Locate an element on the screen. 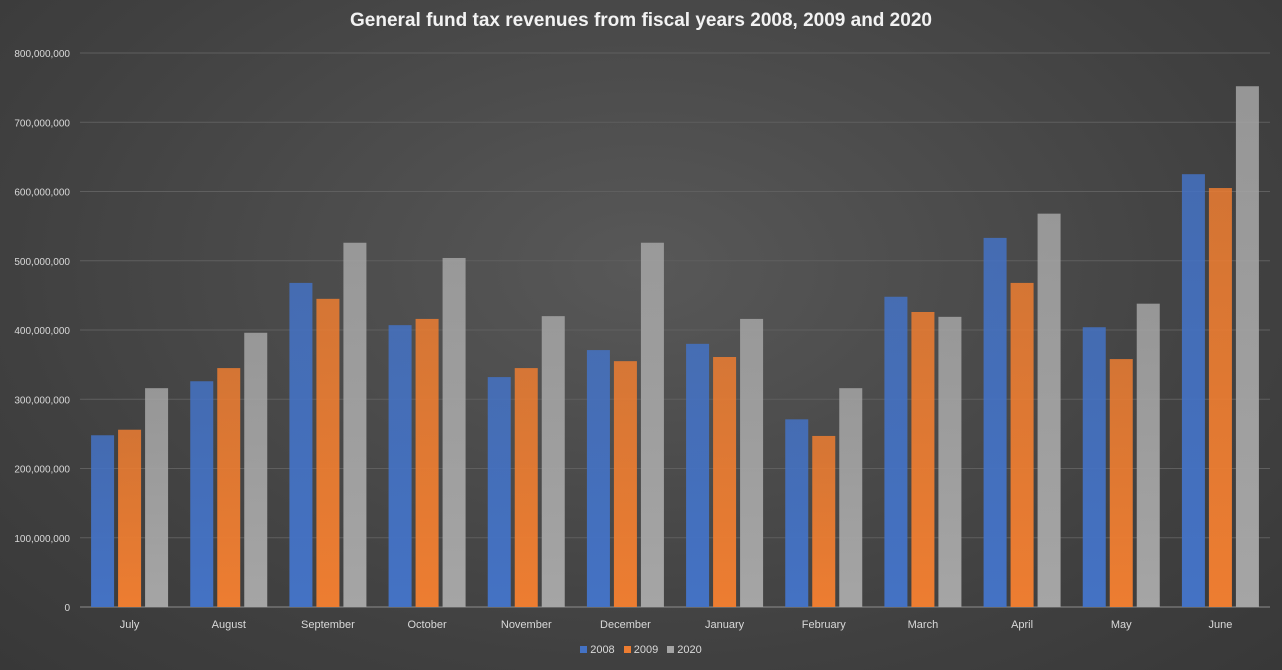 The height and width of the screenshot is (670, 1282). y-tick-label: 600,000,000 is located at coordinates (42, 193).